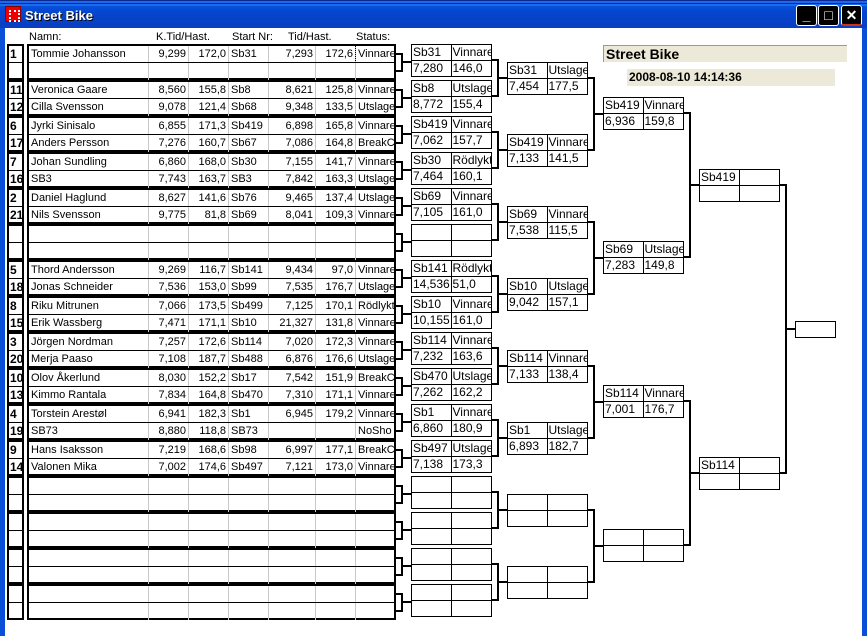  Describe the element at coordinates (643, 113) in the screenshot. I see `round3-match-box: Sb419 Vinnare 6,936 159,8` at that location.